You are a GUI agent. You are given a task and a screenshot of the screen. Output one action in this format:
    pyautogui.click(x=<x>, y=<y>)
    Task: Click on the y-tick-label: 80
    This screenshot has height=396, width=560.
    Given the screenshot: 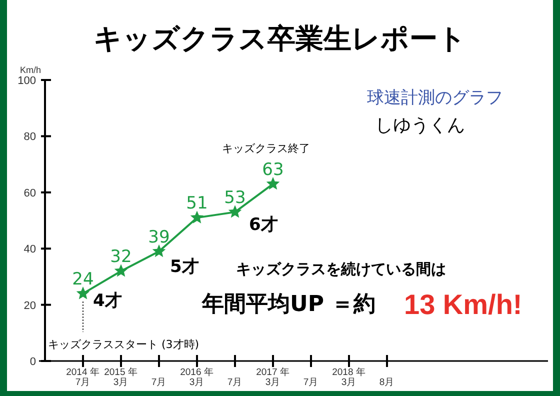 What is the action you would take?
    pyautogui.click(x=30, y=137)
    